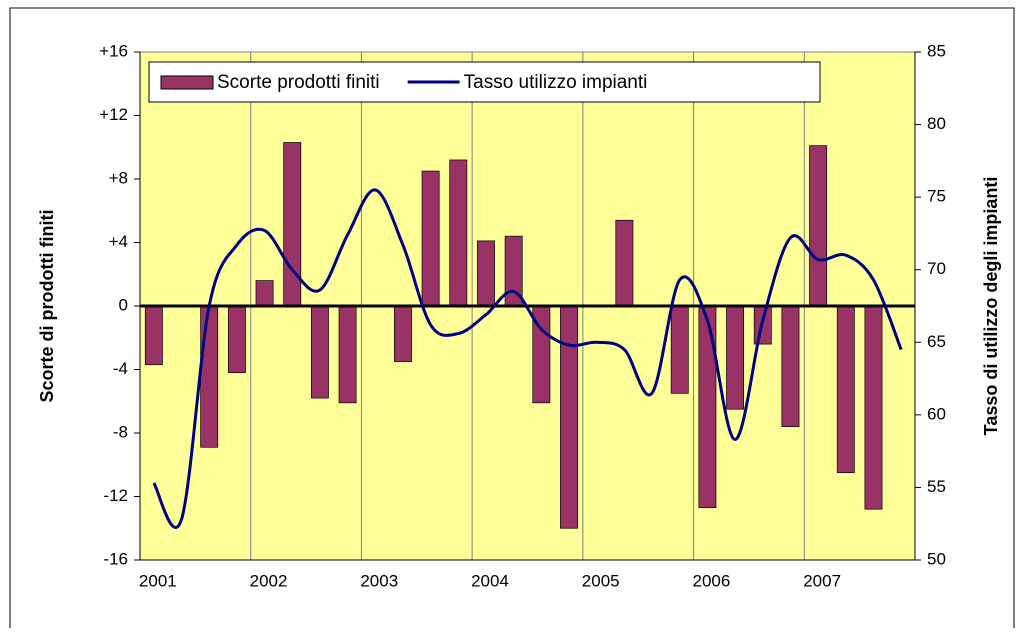 This screenshot has height=633, width=1018. Describe the element at coordinates (298, 82) in the screenshot. I see `legend-label: Scorte prodotti finiti` at that location.